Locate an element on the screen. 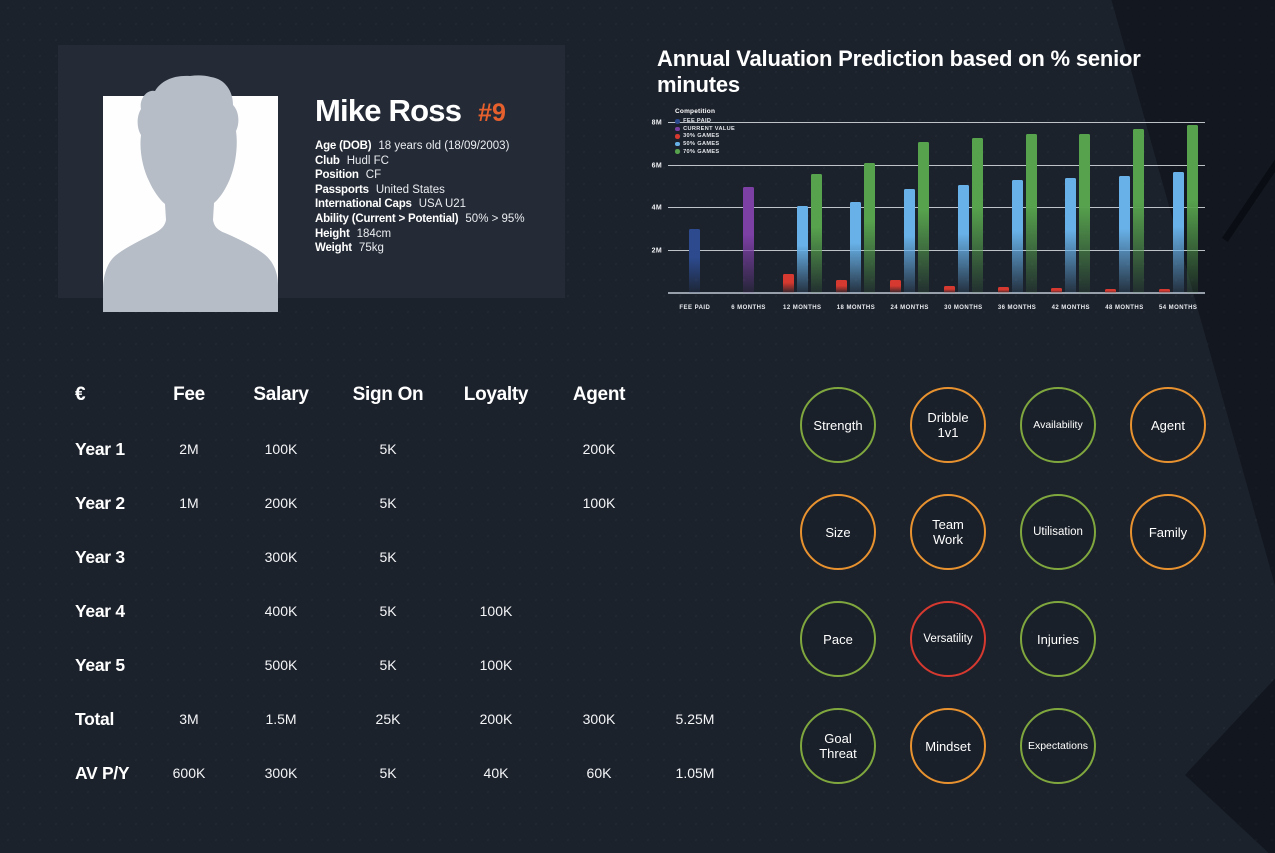 The image size is (1275, 853). attribute-label: Versatility is located at coordinates (948, 638).